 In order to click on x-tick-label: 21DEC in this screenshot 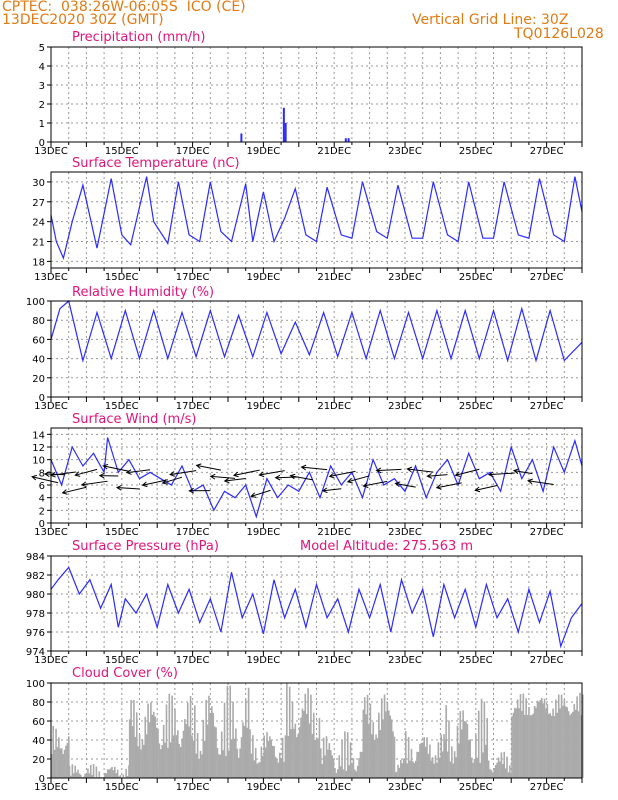, I will do `click(334, 151)`.